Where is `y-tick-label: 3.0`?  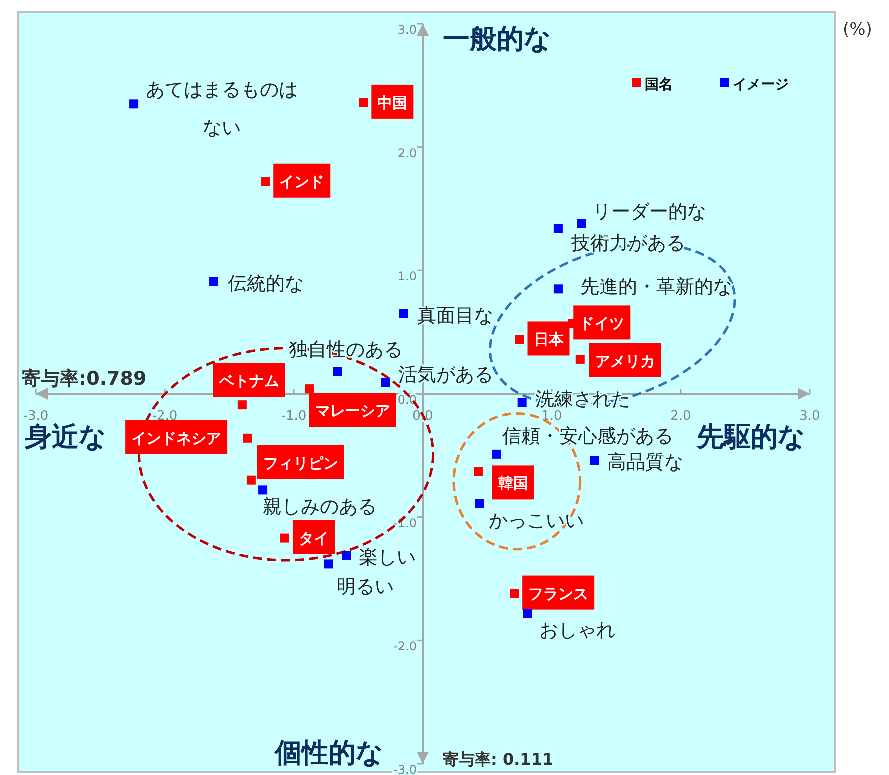 y-tick-label: 3.0 is located at coordinates (407, 30).